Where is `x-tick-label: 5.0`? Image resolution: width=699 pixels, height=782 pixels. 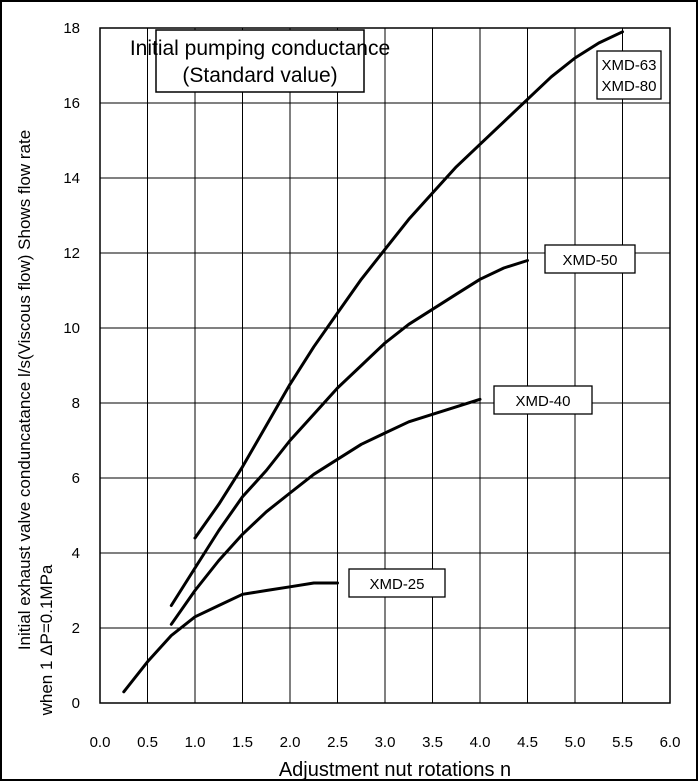 x-tick-label: 5.0 is located at coordinates (575, 742).